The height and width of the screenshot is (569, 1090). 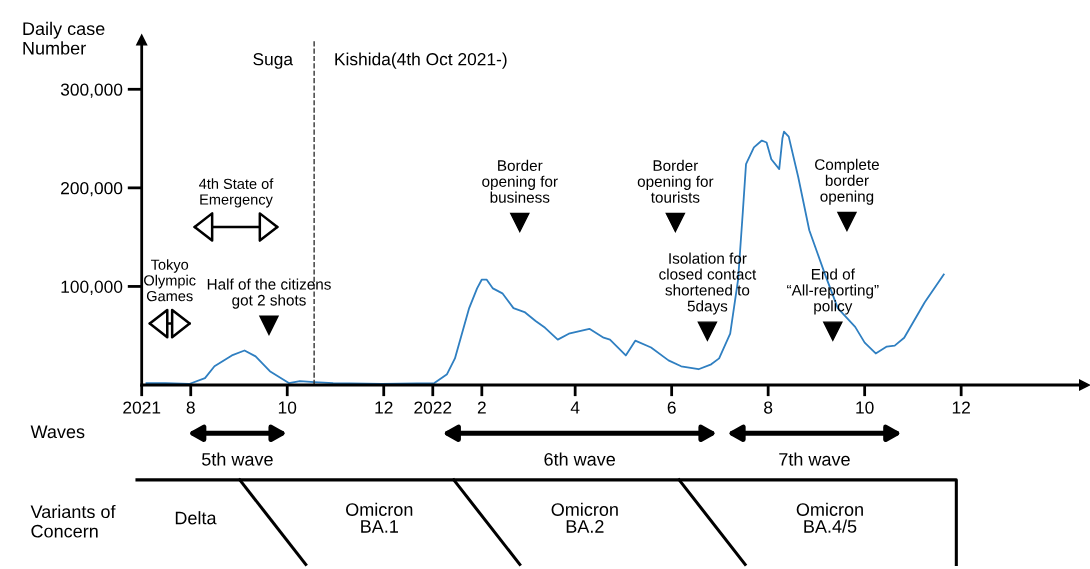 What do you see at coordinates (421, 60) in the screenshot?
I see `annotation: Kishida(4th Oct 2021-)` at bounding box center [421, 60].